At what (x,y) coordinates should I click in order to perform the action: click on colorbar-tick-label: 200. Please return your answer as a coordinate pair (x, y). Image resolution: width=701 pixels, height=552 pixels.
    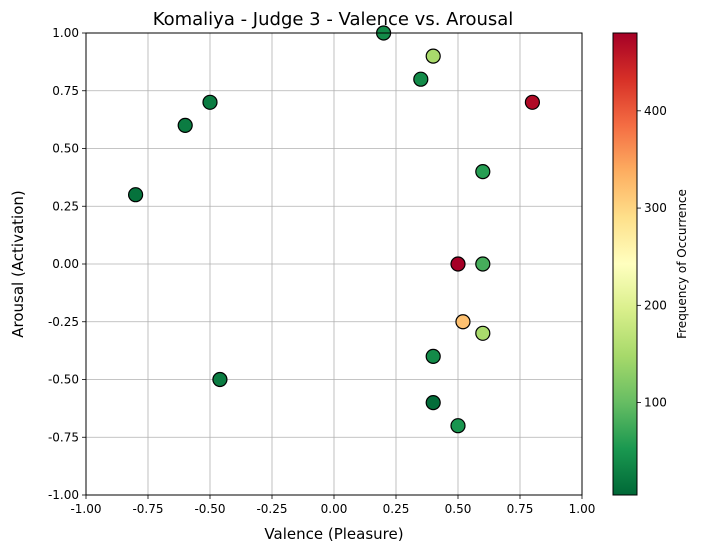
    Looking at the image, I should click on (655, 305).